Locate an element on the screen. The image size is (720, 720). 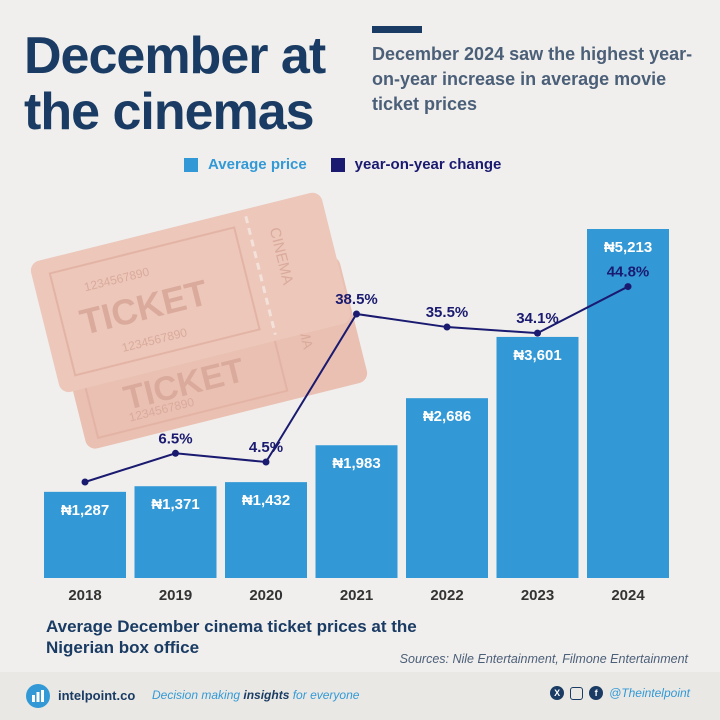
yoy-point-2024 is located at coordinates (628, 287).